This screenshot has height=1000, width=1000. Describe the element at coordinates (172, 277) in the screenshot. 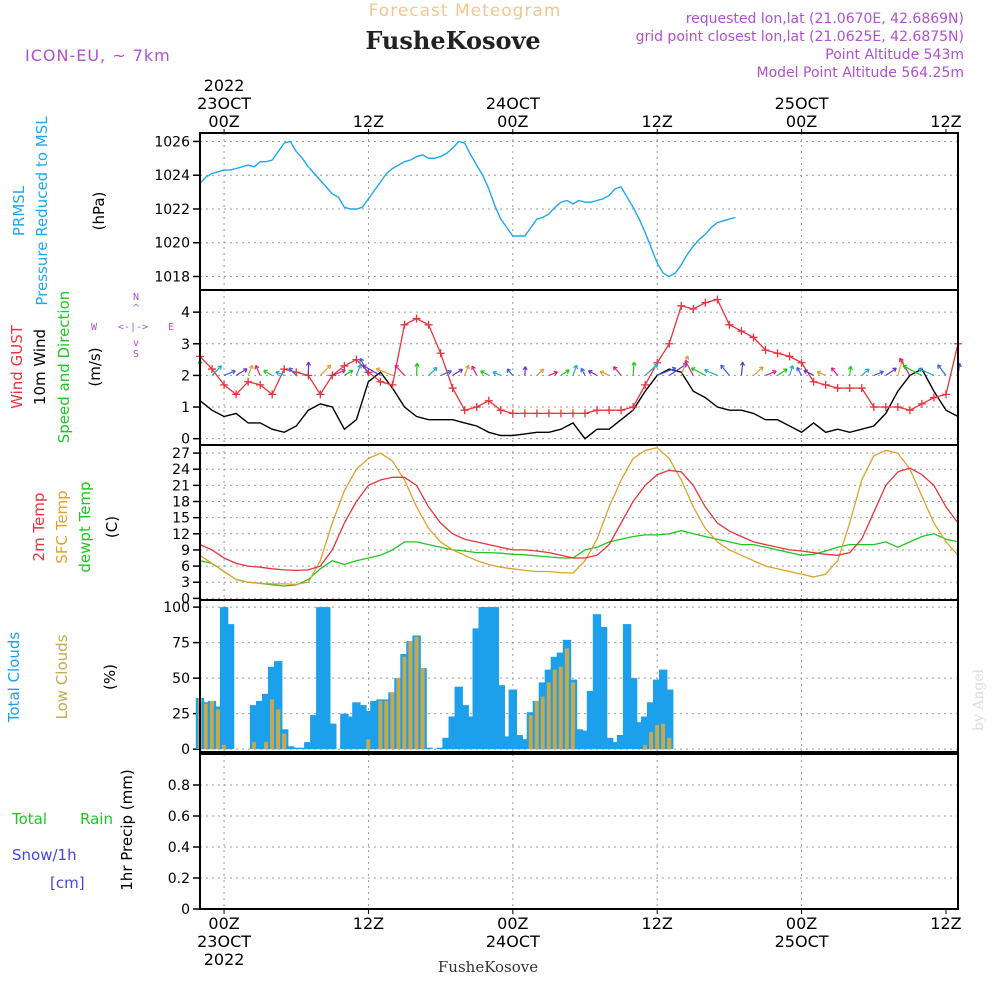

I see `y-tick-label: 1018` at that location.